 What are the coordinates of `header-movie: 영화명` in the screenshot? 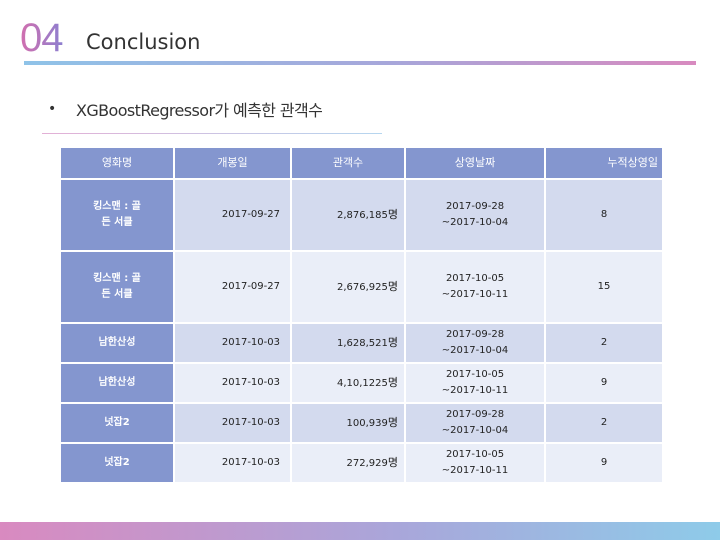 It's located at (117, 163).